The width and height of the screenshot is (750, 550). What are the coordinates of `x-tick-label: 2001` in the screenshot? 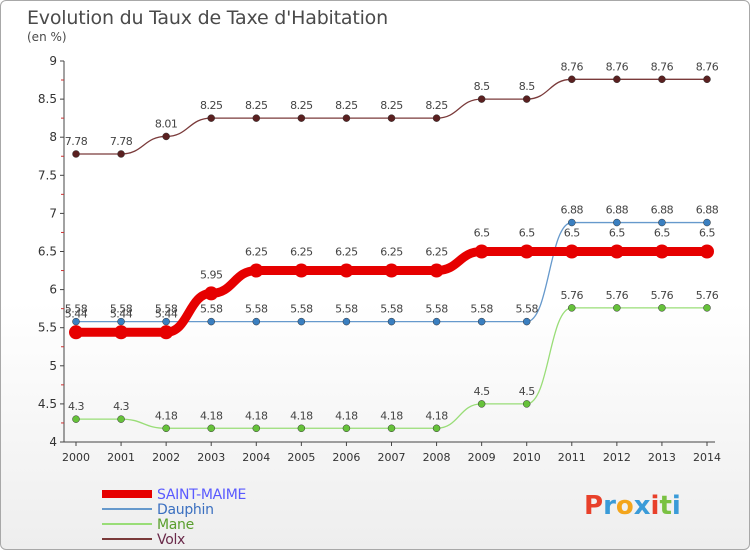 It's located at (121, 457).